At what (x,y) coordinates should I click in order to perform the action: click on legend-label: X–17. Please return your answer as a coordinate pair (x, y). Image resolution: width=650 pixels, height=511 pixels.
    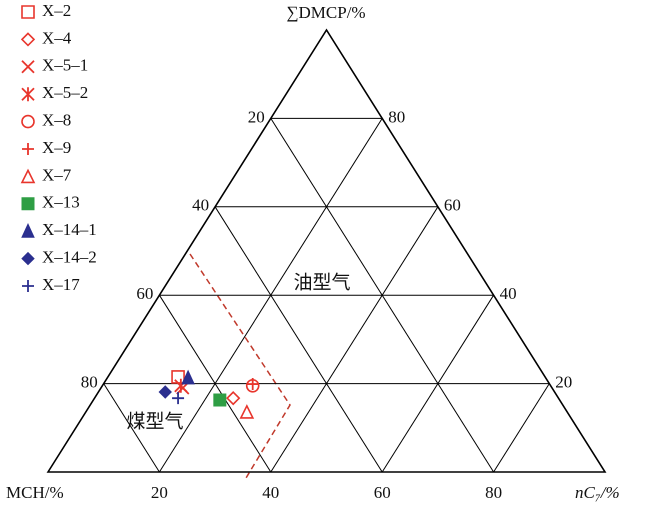
    Looking at the image, I should click on (61, 284).